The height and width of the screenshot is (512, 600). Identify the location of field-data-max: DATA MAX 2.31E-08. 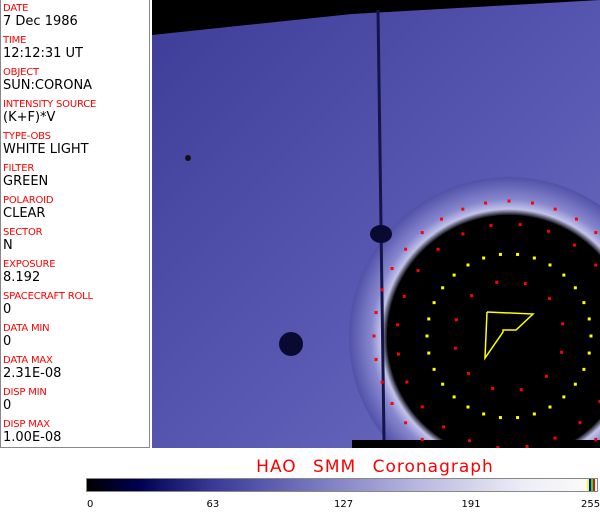
(32, 368).